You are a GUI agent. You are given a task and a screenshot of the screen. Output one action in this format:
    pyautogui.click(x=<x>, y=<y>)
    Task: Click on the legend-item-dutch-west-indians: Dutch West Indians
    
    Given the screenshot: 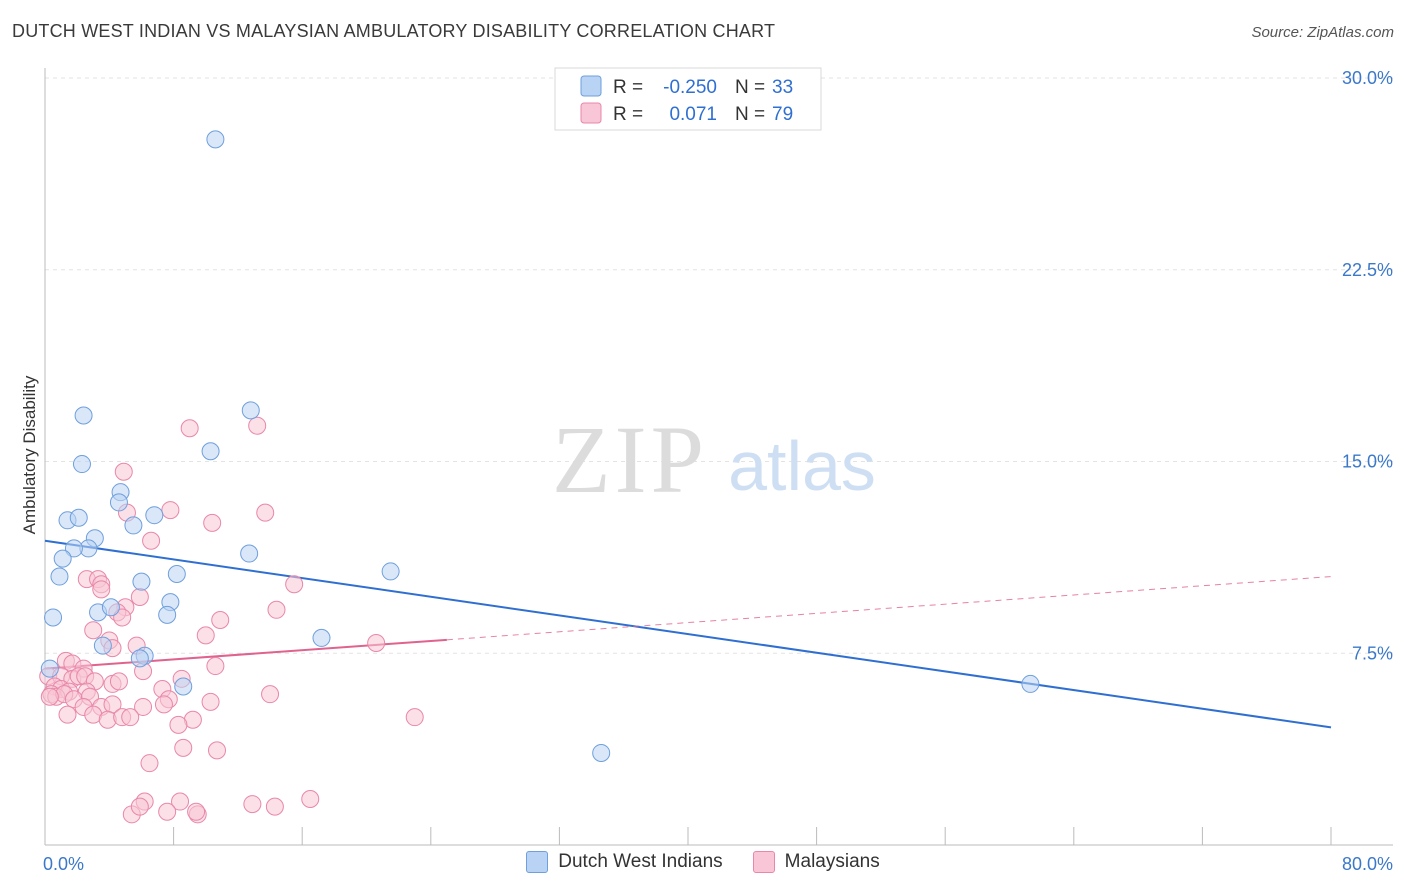 What is the action you would take?
    pyautogui.click(x=624, y=862)
    